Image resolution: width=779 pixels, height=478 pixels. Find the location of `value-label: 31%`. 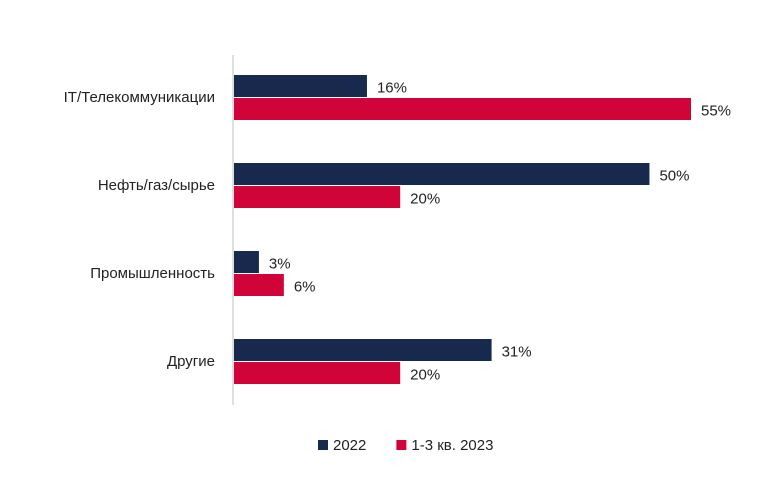

value-label: 31% is located at coordinates (517, 351).